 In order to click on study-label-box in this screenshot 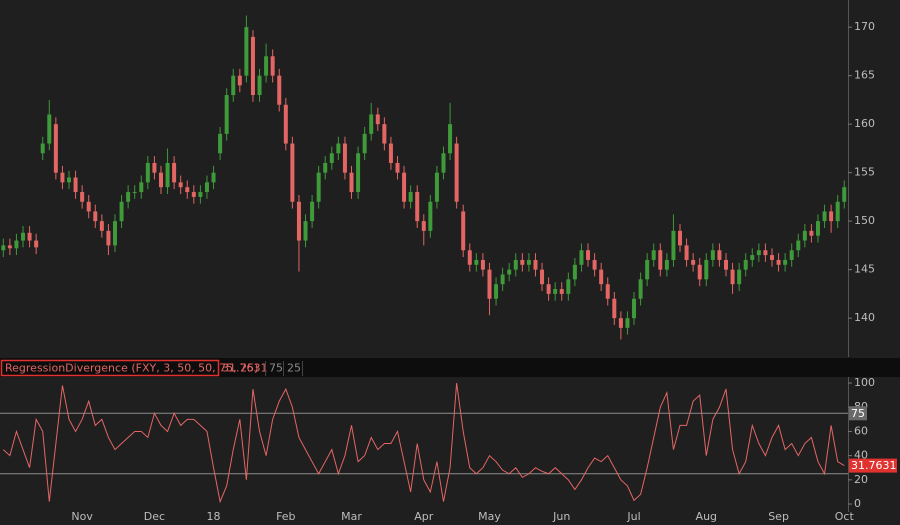, I will do `click(110, 368)`.